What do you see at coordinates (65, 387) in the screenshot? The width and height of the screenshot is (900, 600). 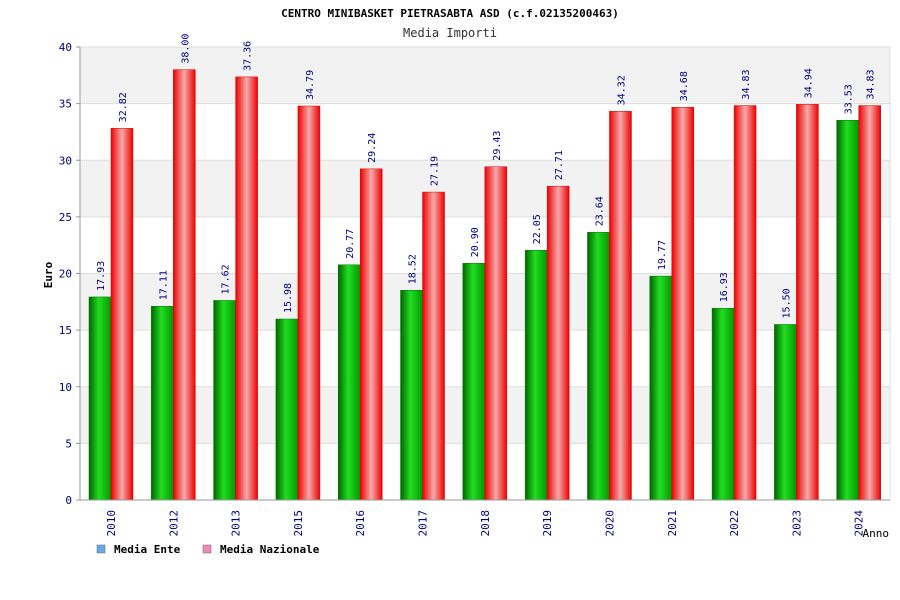 I see `y-tick-label: 10` at bounding box center [65, 387].